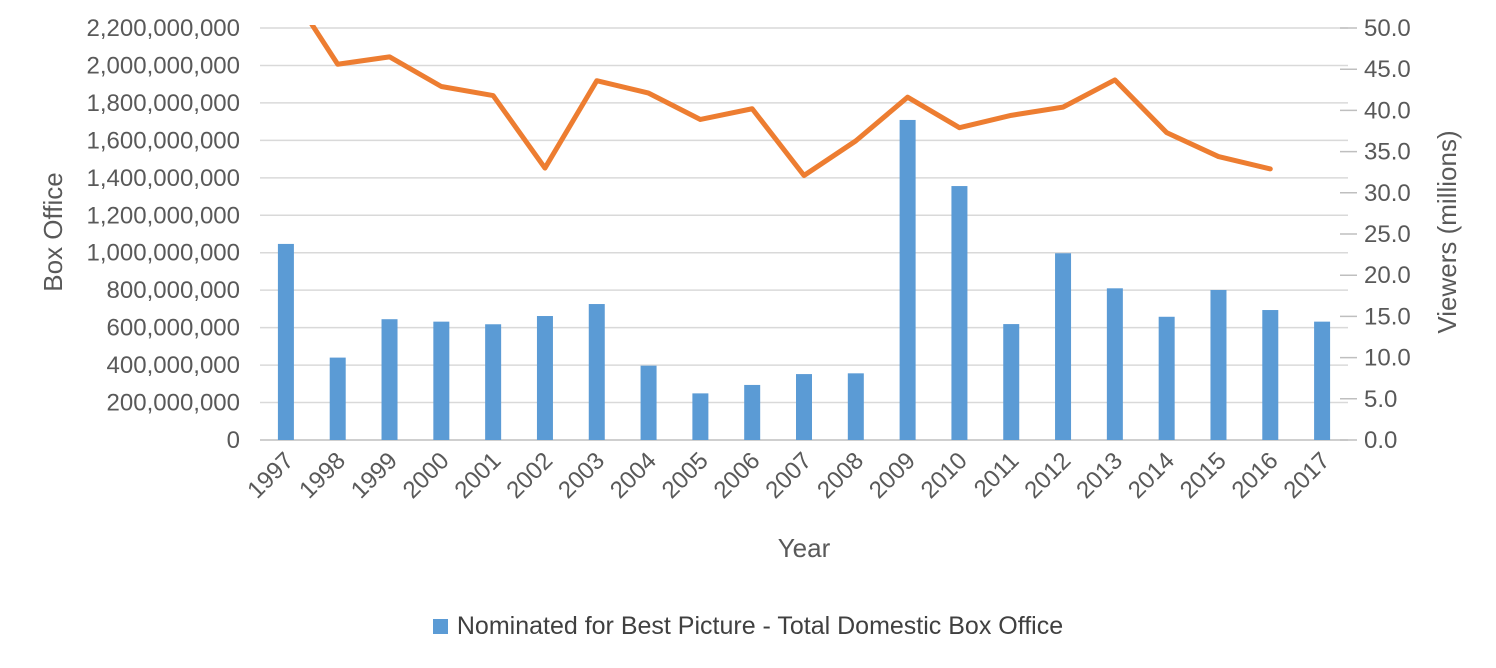 The width and height of the screenshot is (1496, 668). I want to click on bar-2005, so click(700, 416).